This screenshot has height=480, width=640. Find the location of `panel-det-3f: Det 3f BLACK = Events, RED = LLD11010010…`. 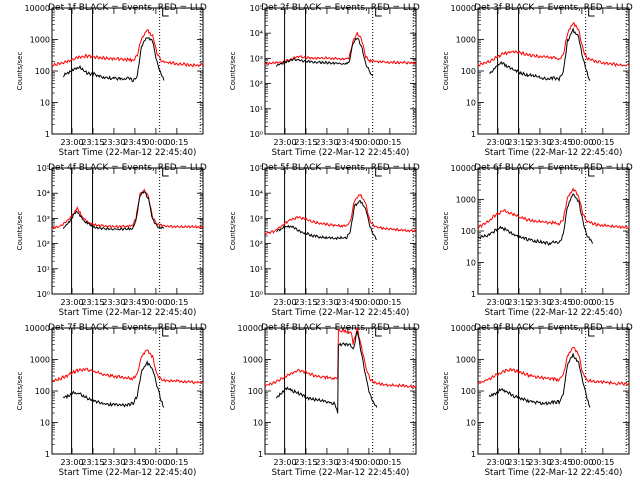

panel-det-3f: Det 3f BLACK = Events, RED = LLD11010010… is located at coordinates (537, 80).